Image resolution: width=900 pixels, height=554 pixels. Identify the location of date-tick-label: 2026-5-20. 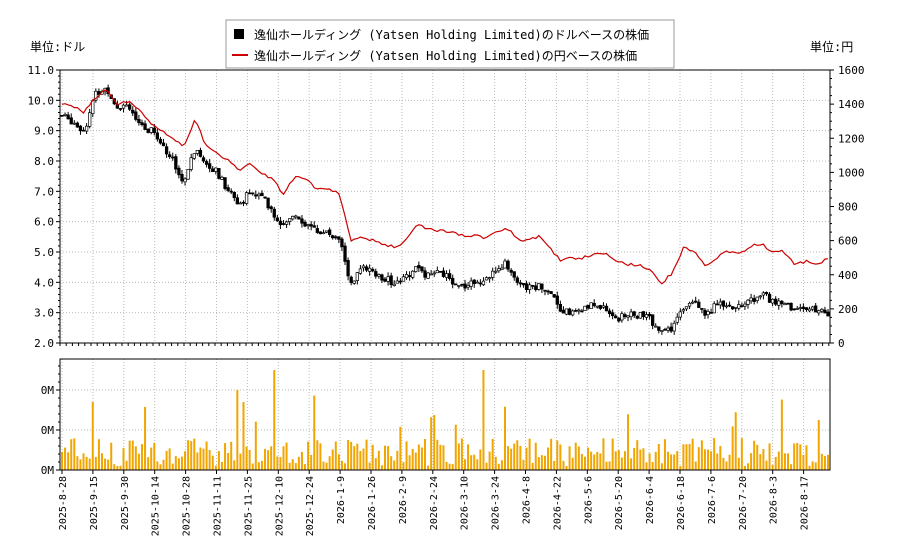
(619, 503).